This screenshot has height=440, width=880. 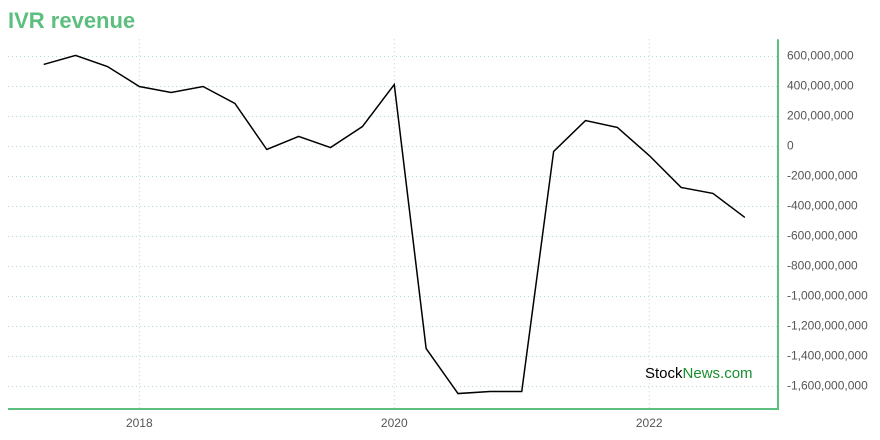 What do you see at coordinates (71, 20) in the screenshot?
I see `chart-title: IVR revenue` at bounding box center [71, 20].